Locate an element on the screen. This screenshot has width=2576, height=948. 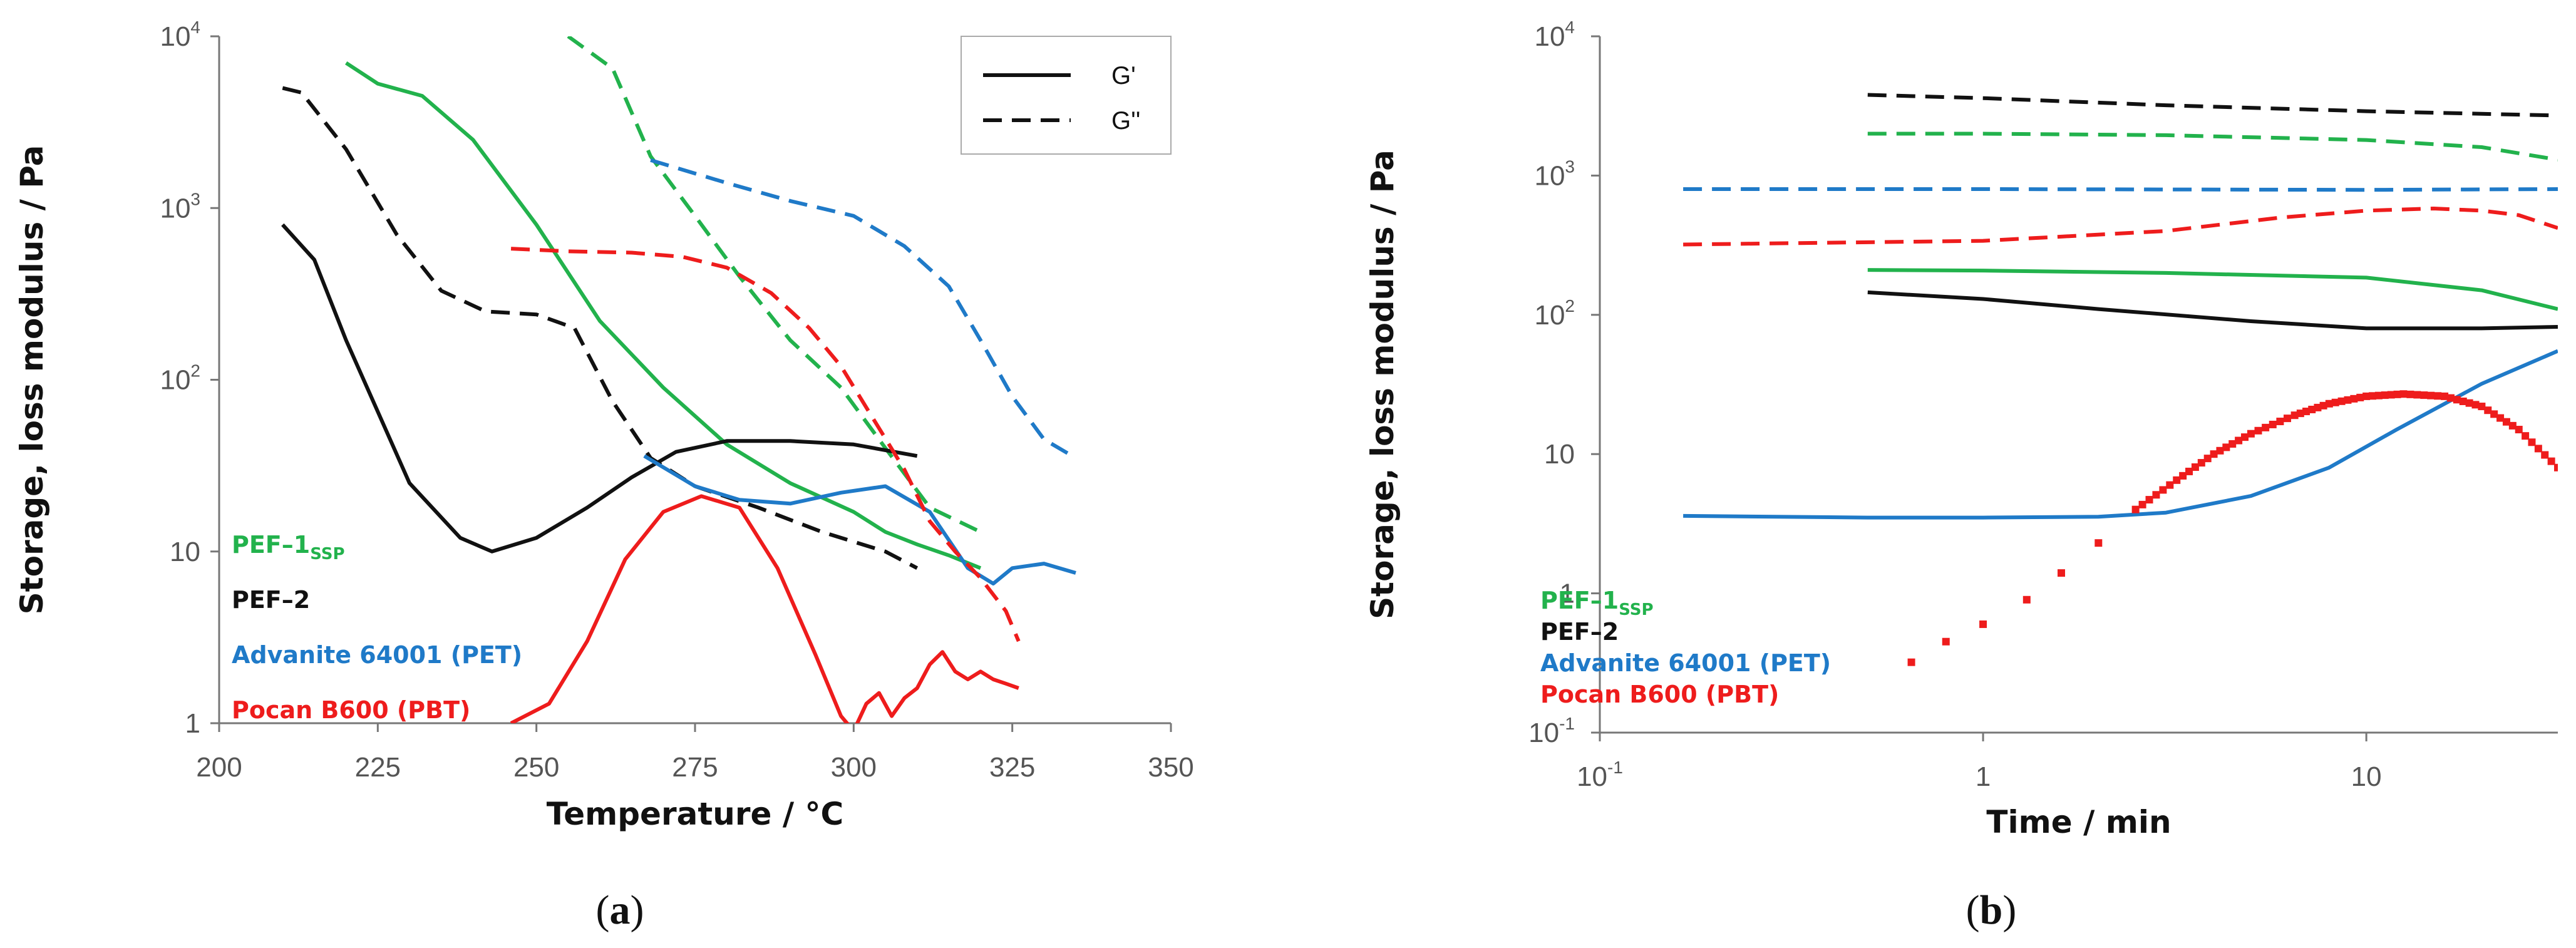
series-label-pef-2: PEF–2 is located at coordinates (271, 600).